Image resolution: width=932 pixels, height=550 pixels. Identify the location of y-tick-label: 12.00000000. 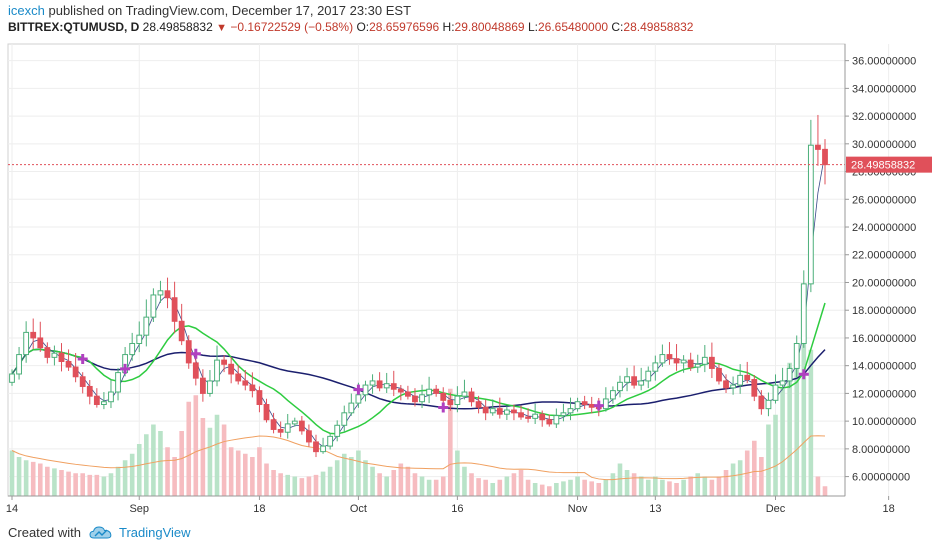
(884, 394).